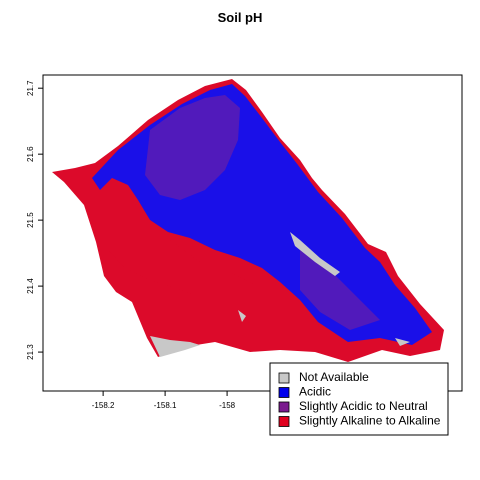  Describe the element at coordinates (227, 405) in the screenshot. I see `x-tick-label: -158` at that location.